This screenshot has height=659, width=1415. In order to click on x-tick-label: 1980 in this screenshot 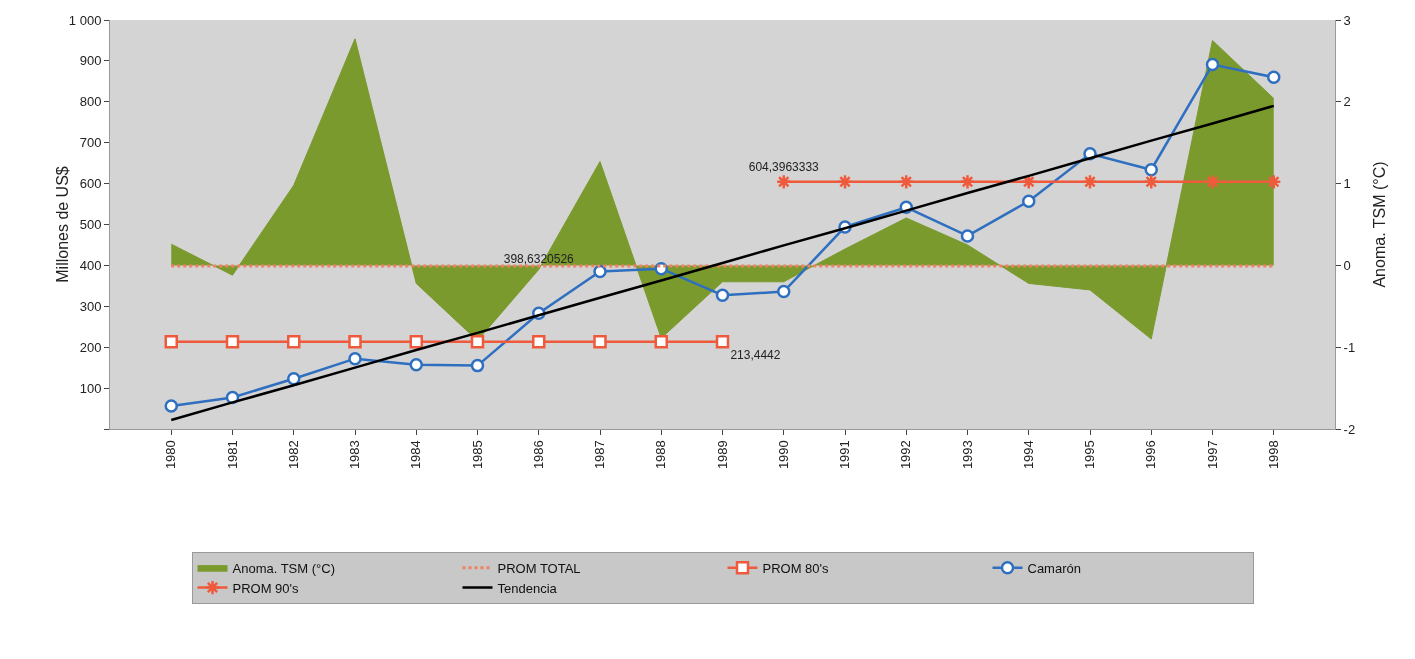, I will do `click(171, 455)`.